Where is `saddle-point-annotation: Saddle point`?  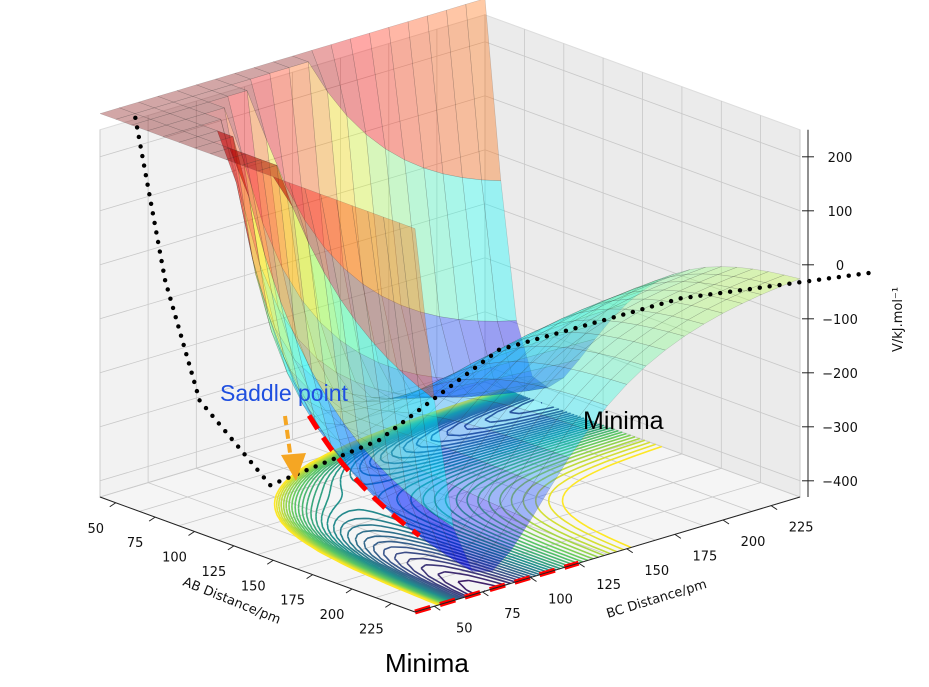
saddle-point-annotation: Saddle point is located at coordinates (284, 393).